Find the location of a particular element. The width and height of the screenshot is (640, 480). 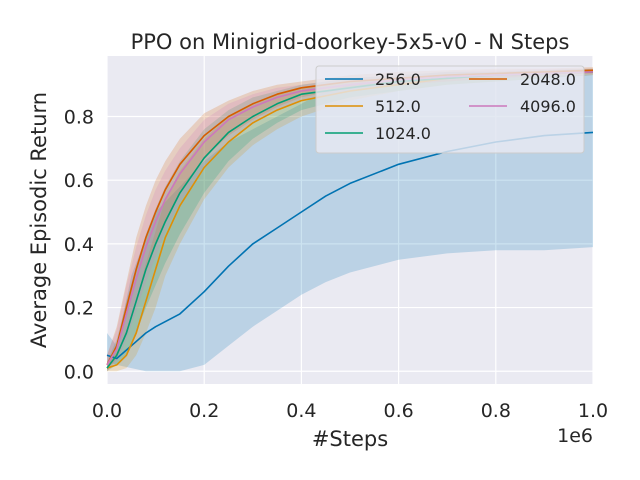

x-tick-label: 0.8 is located at coordinates (496, 411).